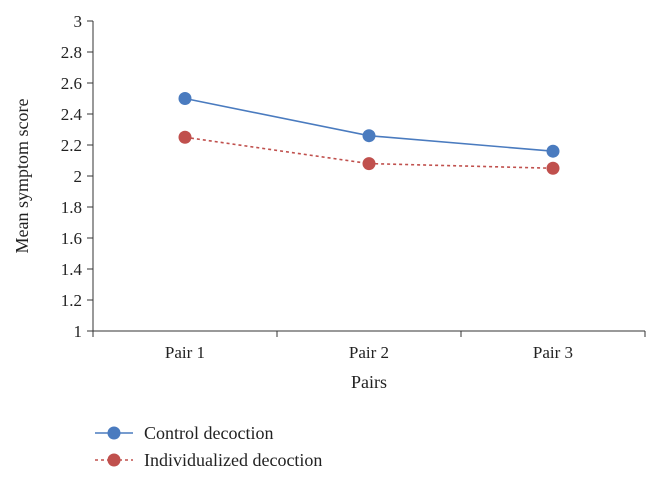 This screenshot has width=656, height=481. I want to click on y-tick-label: 2.6, so click(71, 83).